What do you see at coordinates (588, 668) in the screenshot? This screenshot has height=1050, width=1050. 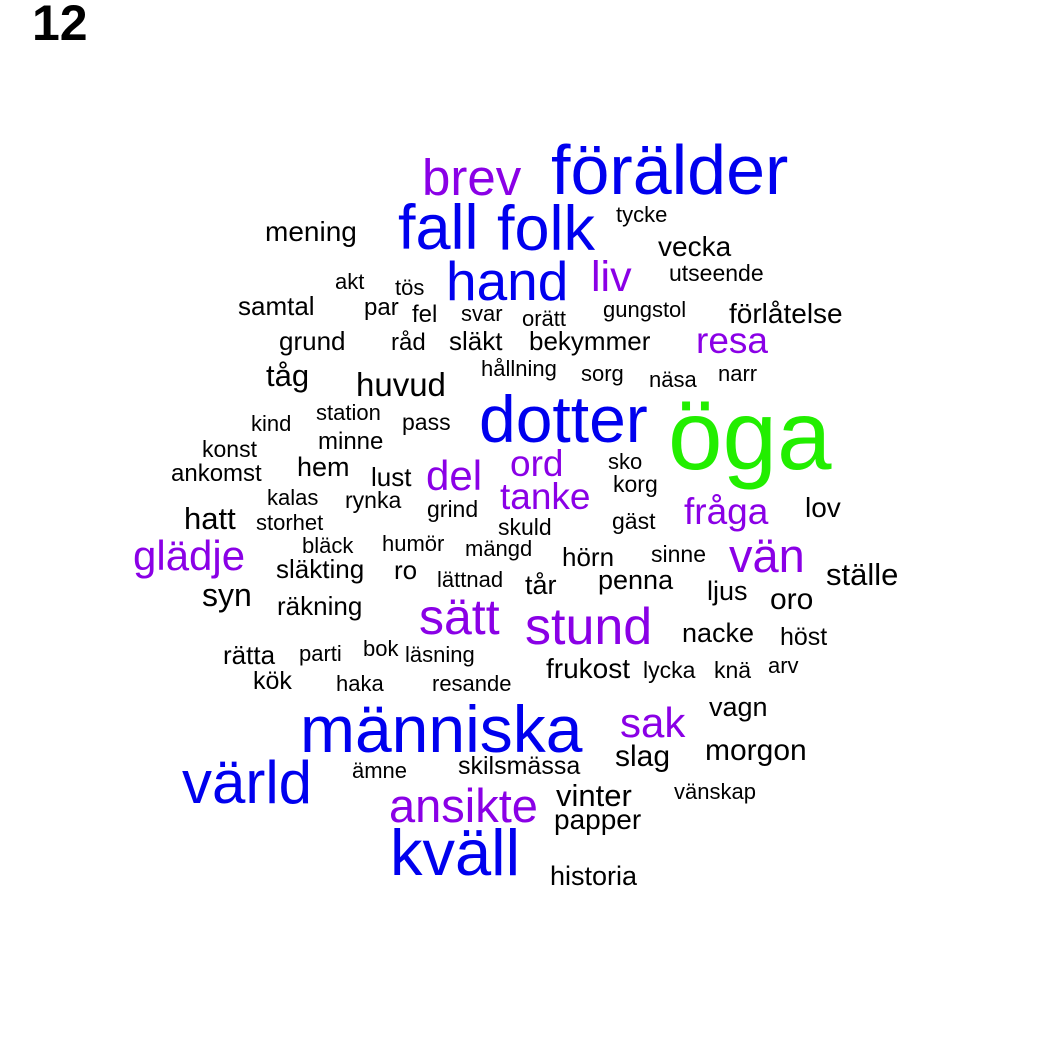 I see `word-88: frukost` at bounding box center [588, 668].